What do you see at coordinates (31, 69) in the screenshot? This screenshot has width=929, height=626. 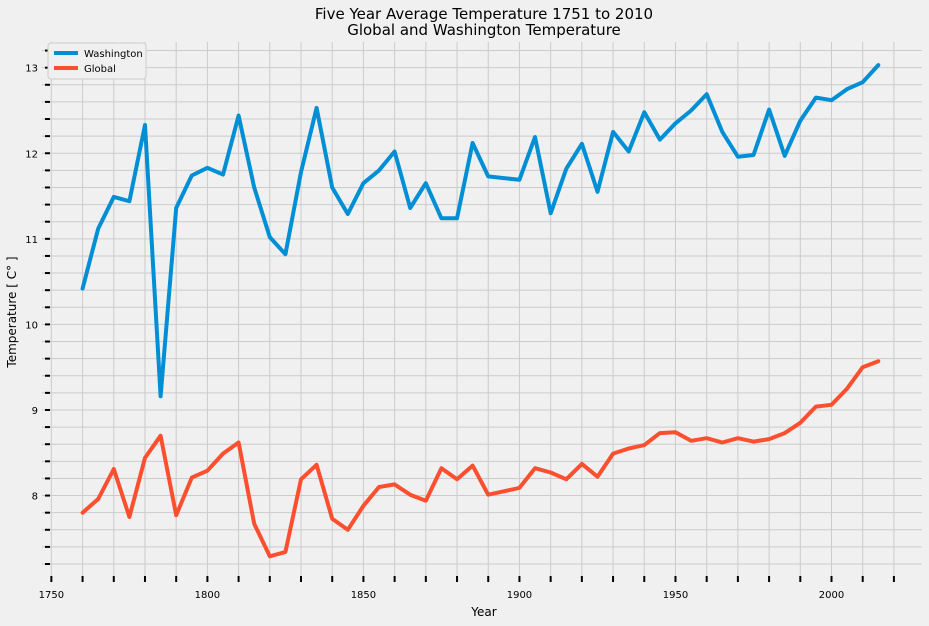 I see `y-tick-label: 13` at bounding box center [31, 69].